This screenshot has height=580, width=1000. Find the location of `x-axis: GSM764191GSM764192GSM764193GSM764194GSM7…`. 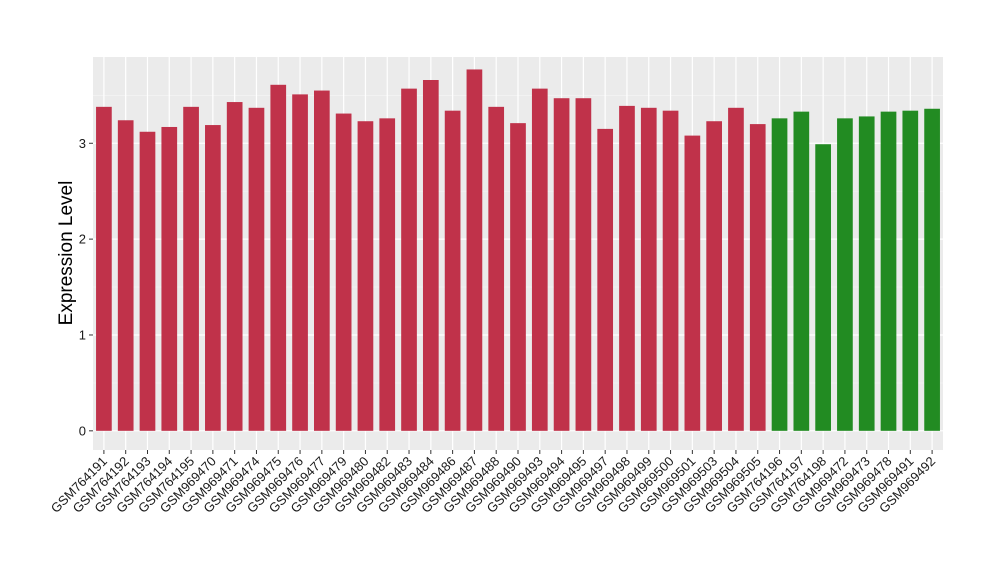

x-axis: GSM764191GSM764192GSM764193GSM764194GSM7… is located at coordinates (493, 483).